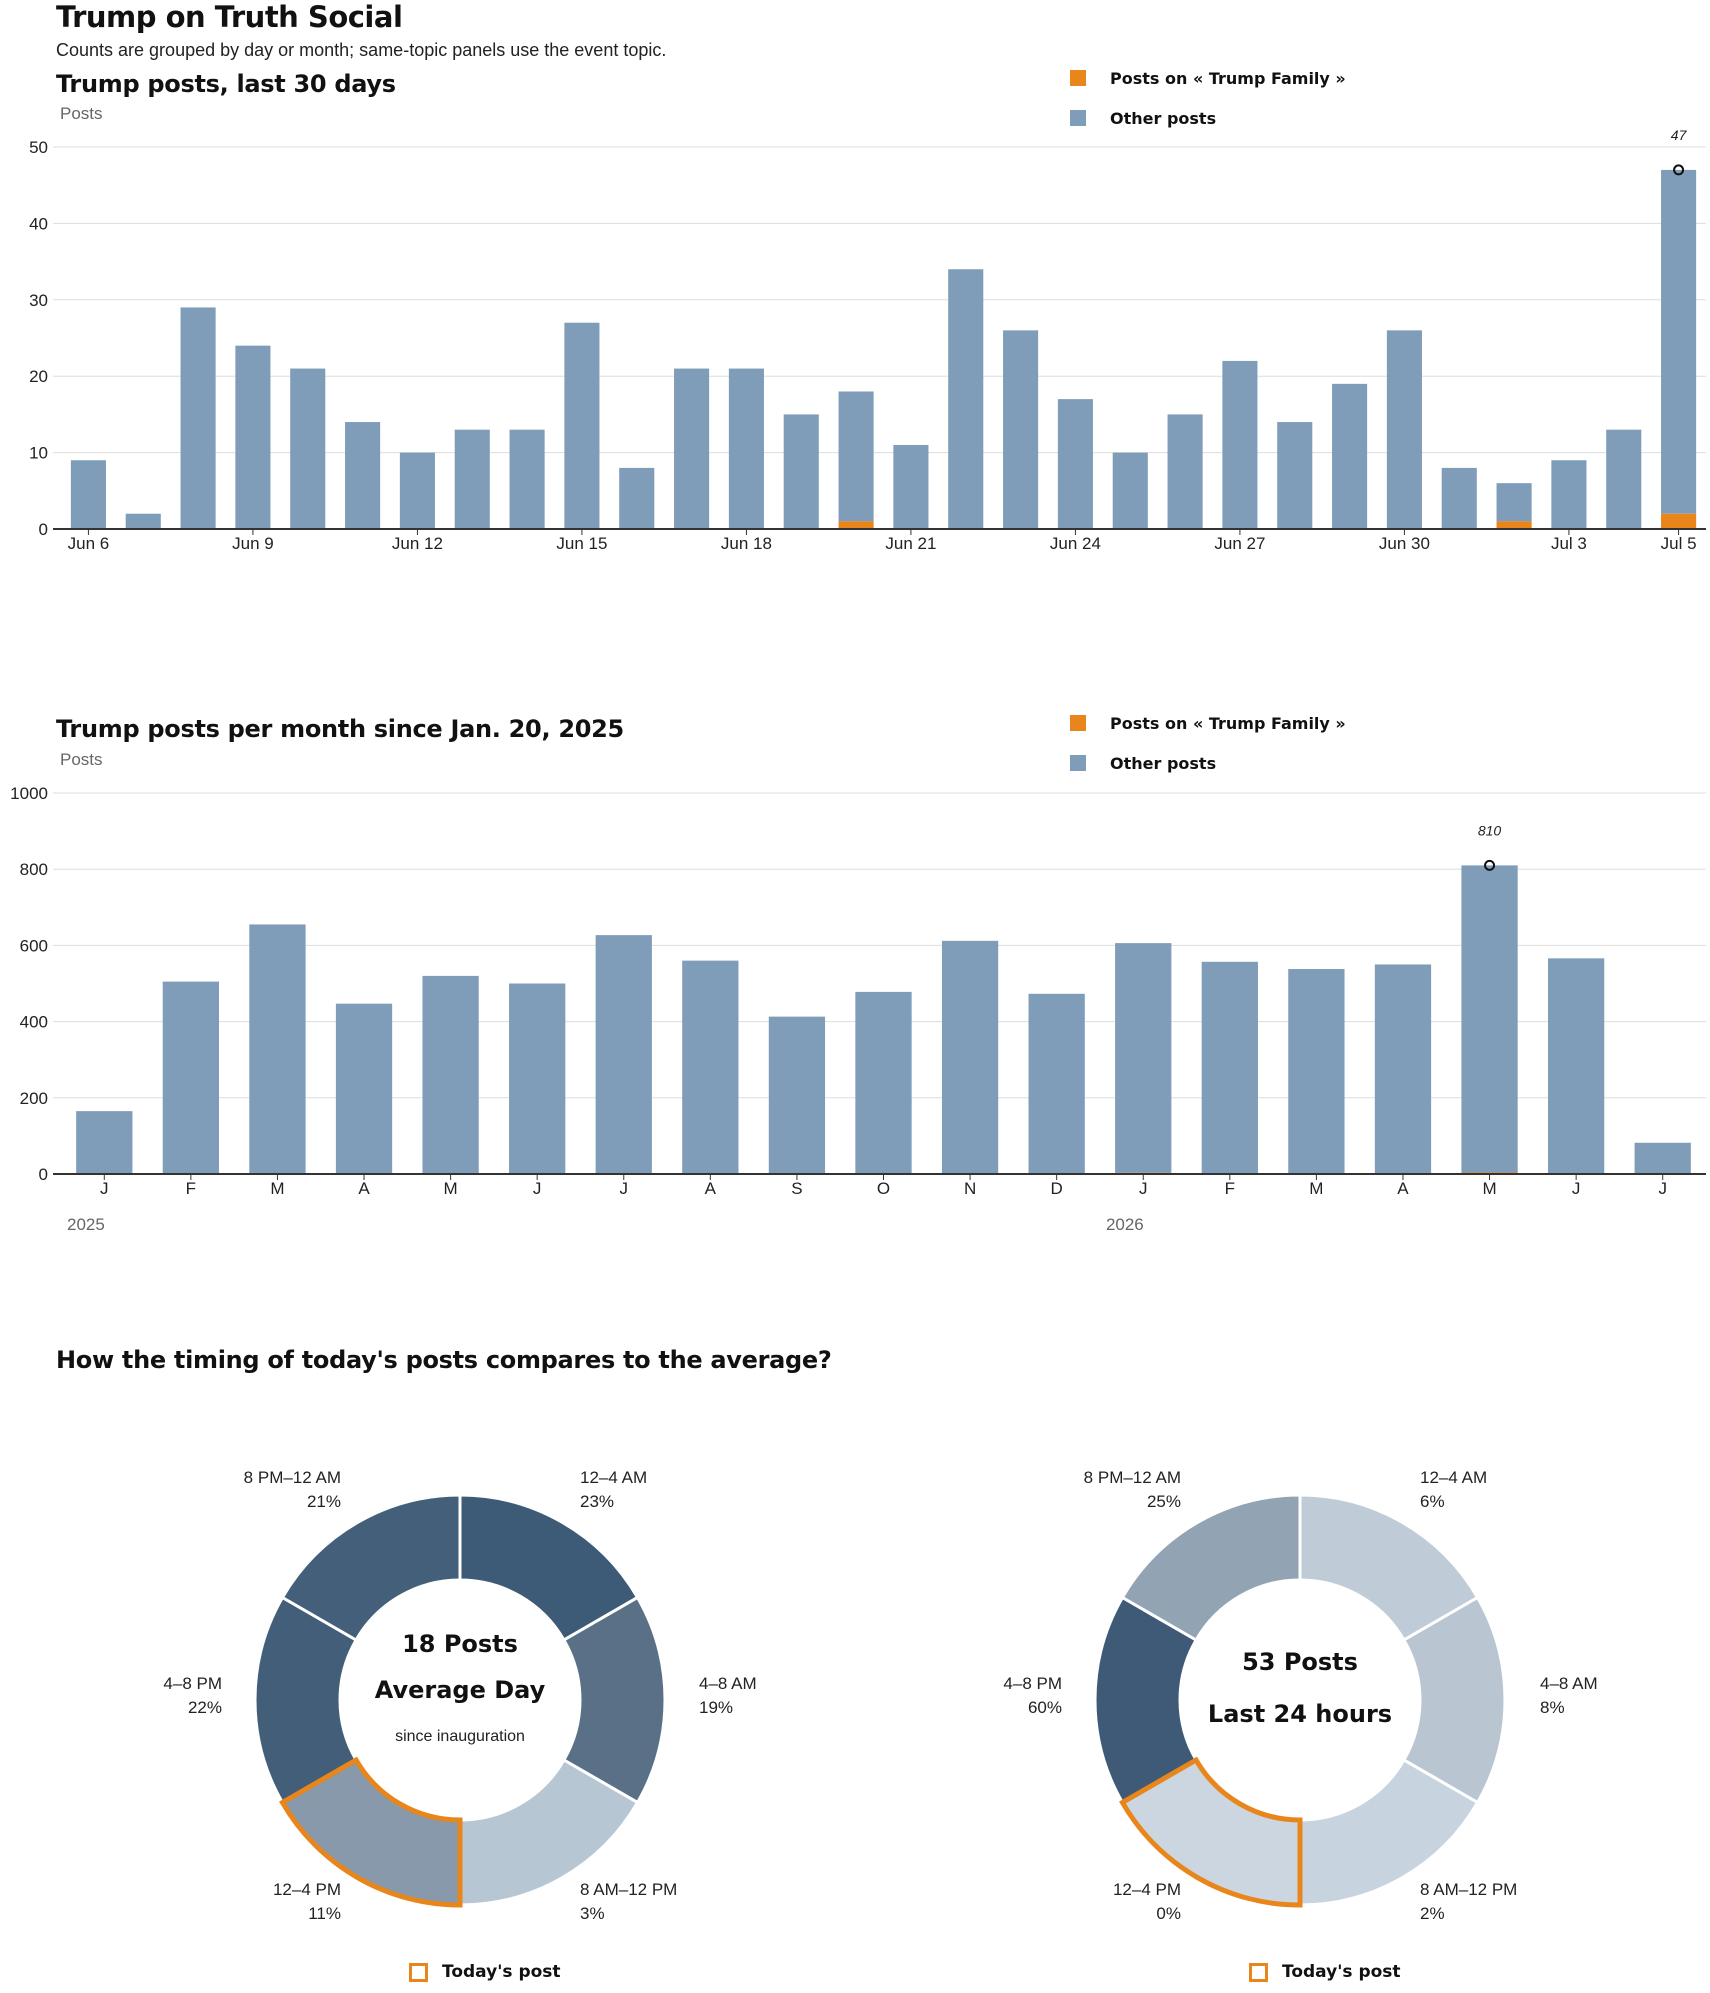  I want to click on y-tick-label: 10, so click(38, 453).